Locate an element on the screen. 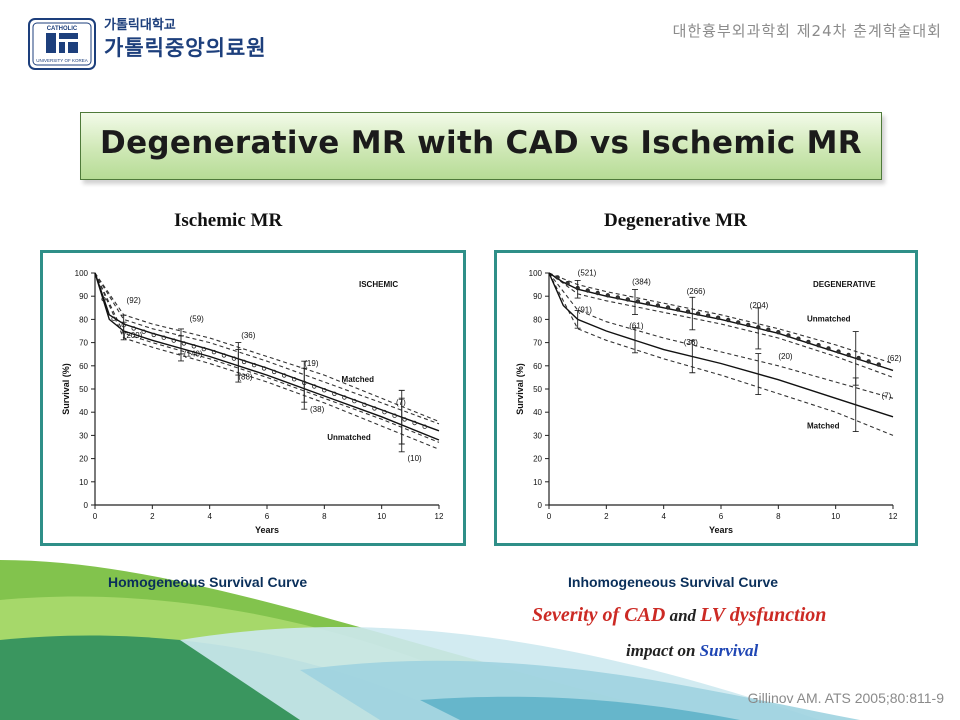 The width and height of the screenshot is (960, 720). at-risk-count: (62) is located at coordinates (894, 358).